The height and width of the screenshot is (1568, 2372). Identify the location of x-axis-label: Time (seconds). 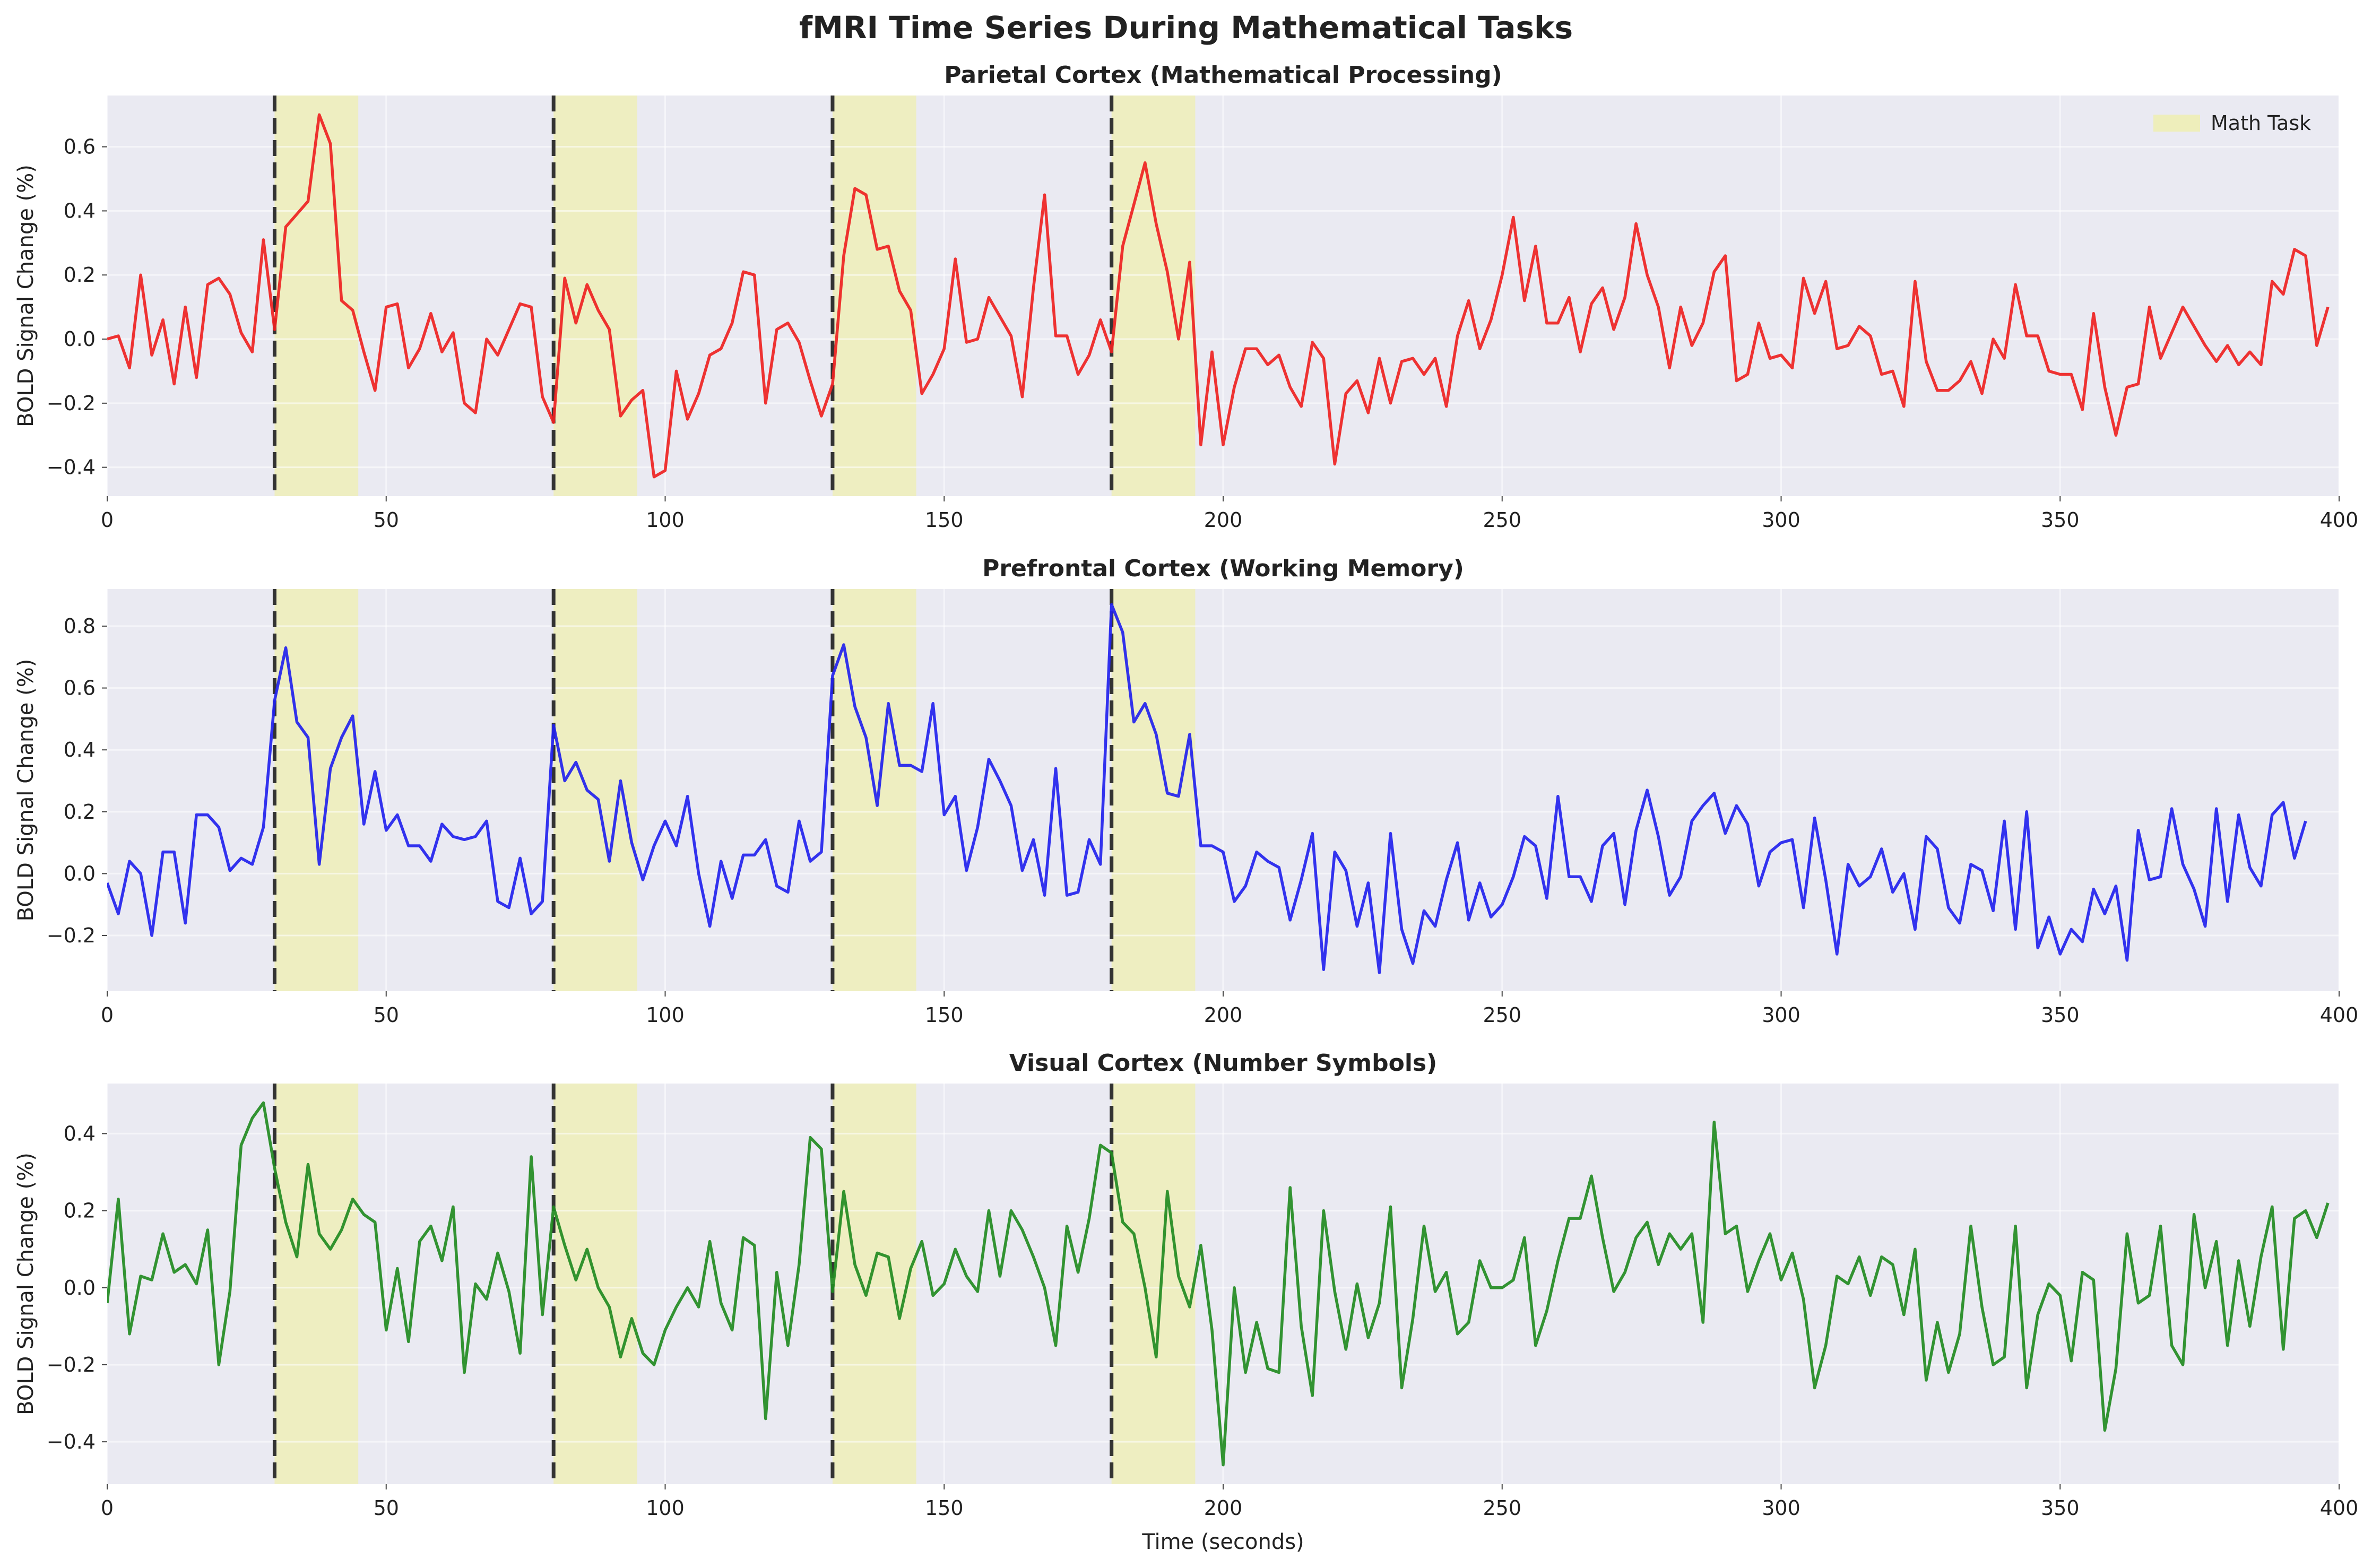
(1222, 1542).